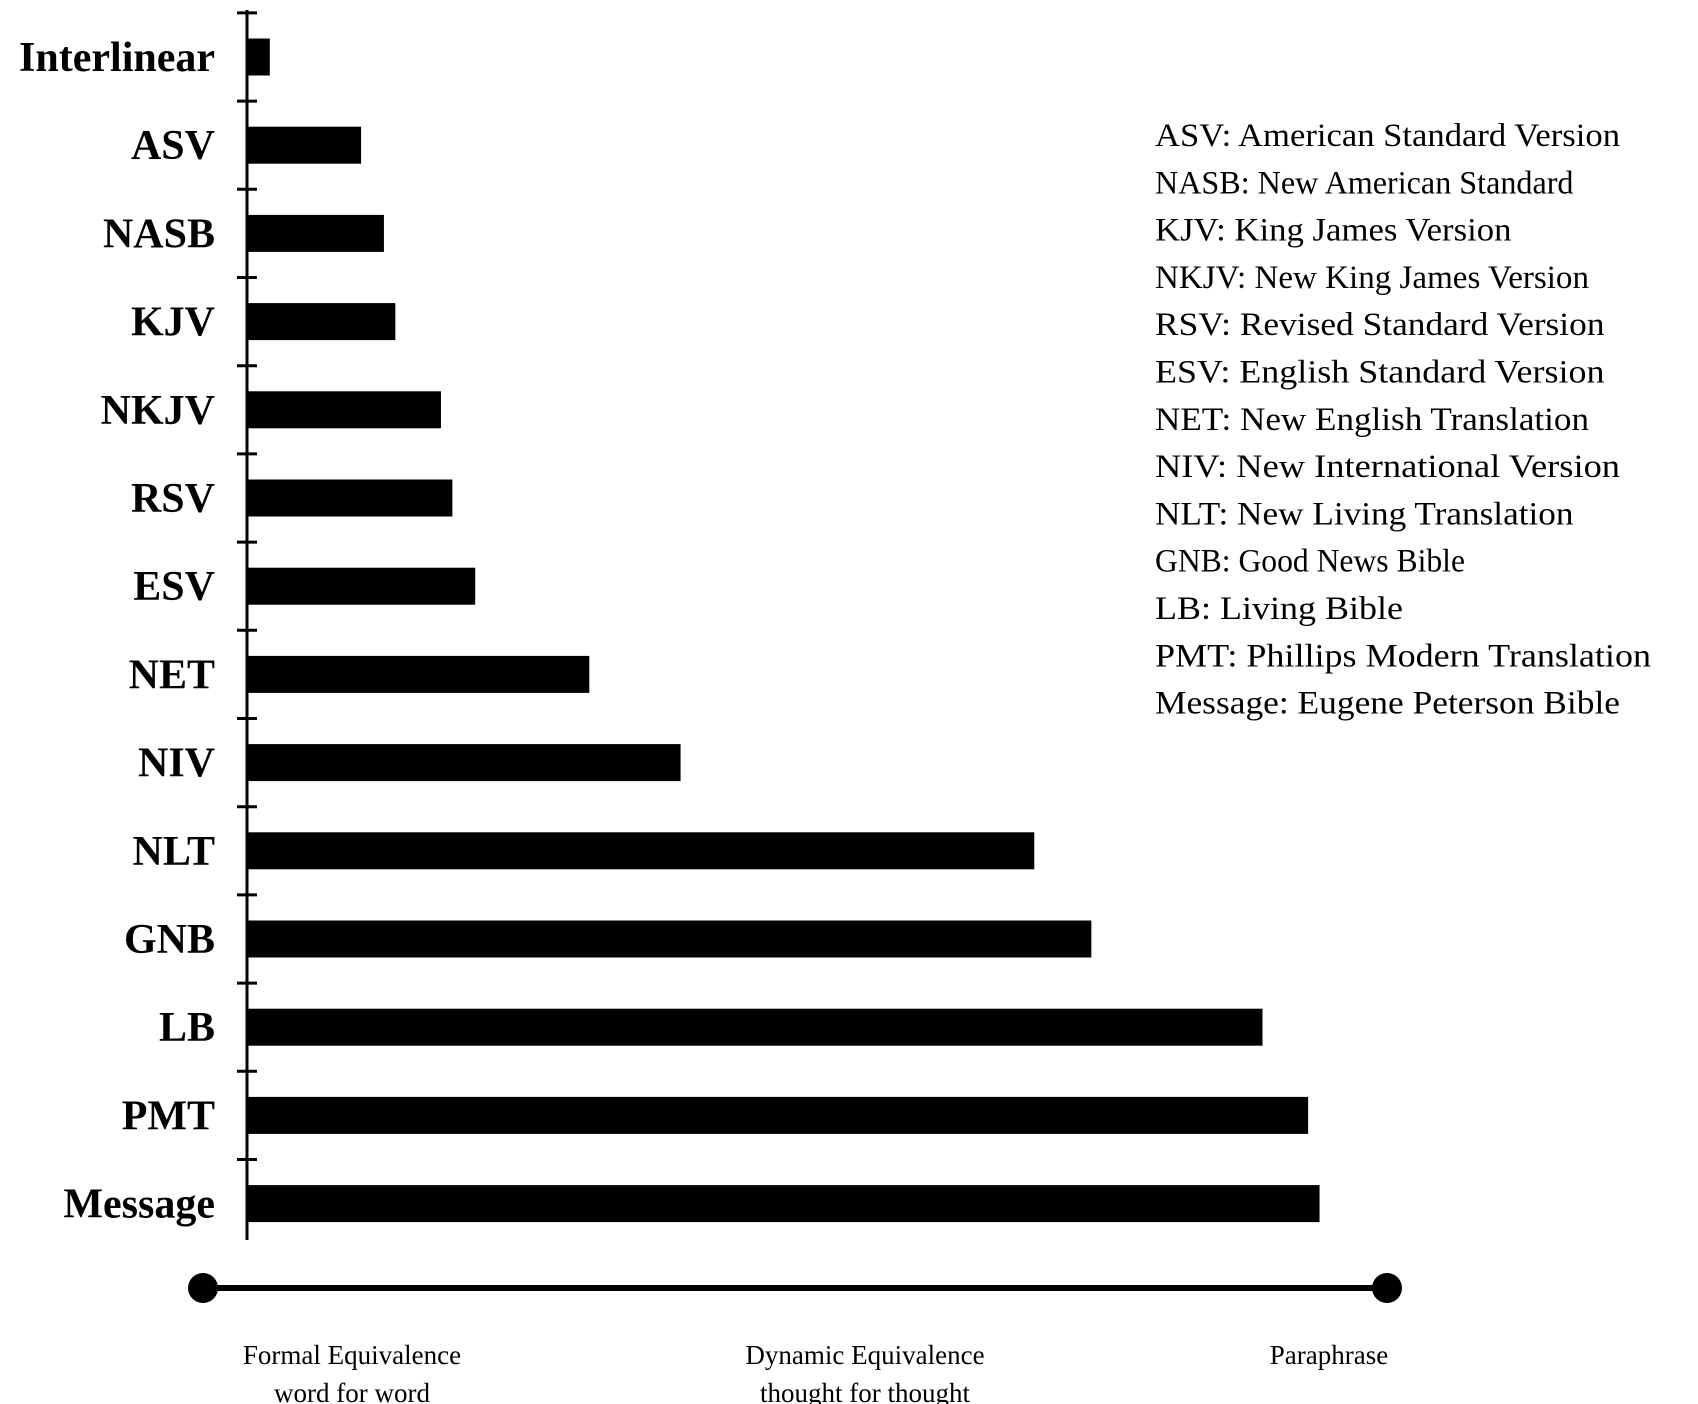 Image resolution: width=1698 pixels, height=1404 pixels. I want to click on legend-entry: NET: New English Translation, so click(1372, 420).